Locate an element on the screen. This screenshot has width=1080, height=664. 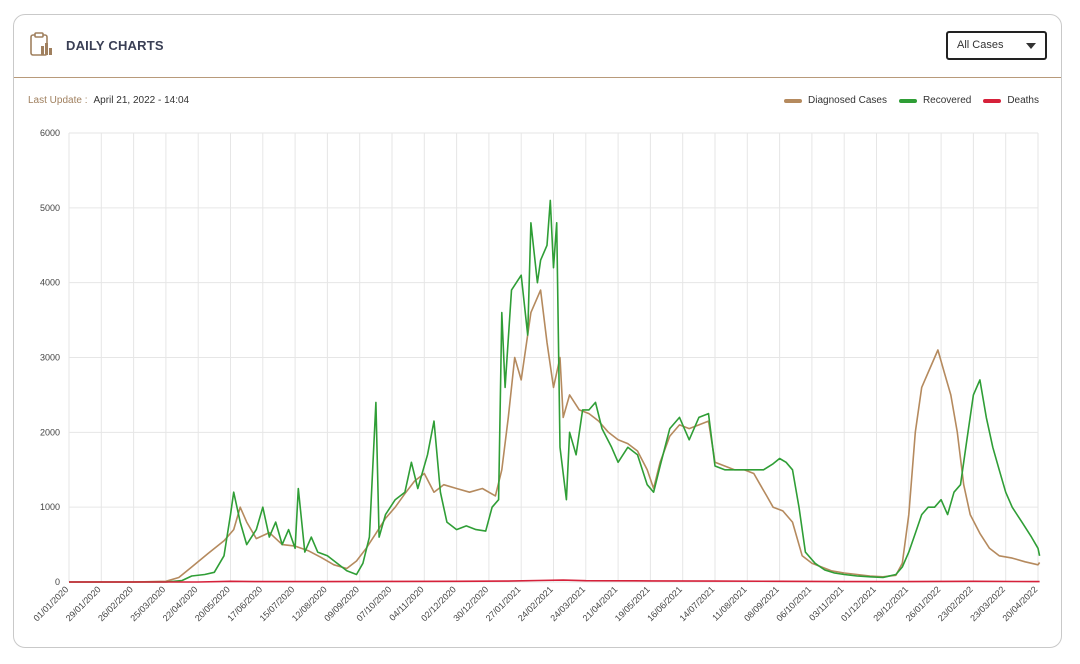
x-tick-label: 20/04/2022 is located at coordinates (1019, 603).